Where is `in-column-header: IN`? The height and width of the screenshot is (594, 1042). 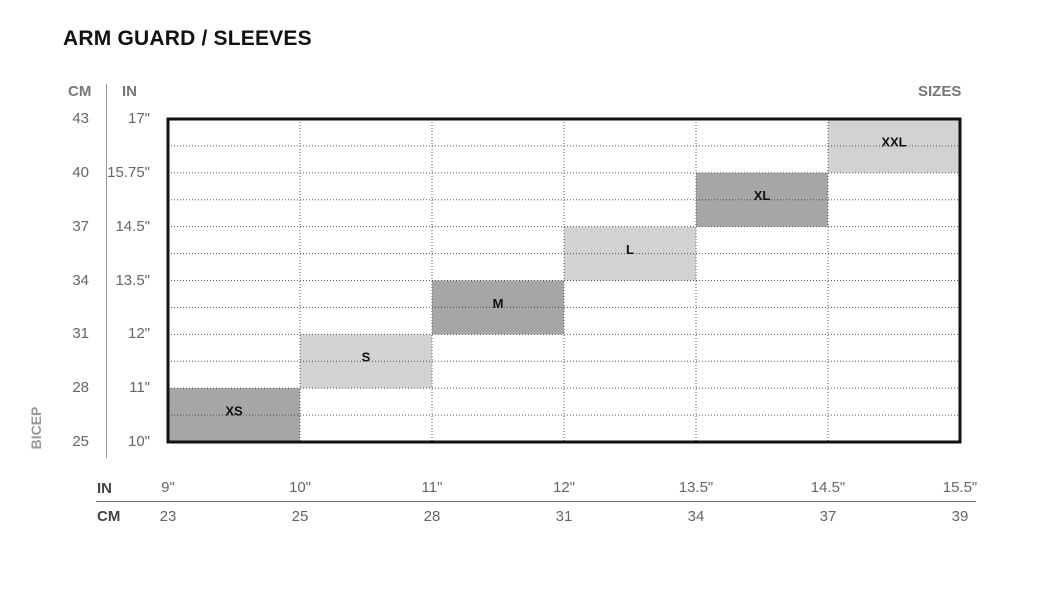 in-column-header: IN is located at coordinates (129, 91).